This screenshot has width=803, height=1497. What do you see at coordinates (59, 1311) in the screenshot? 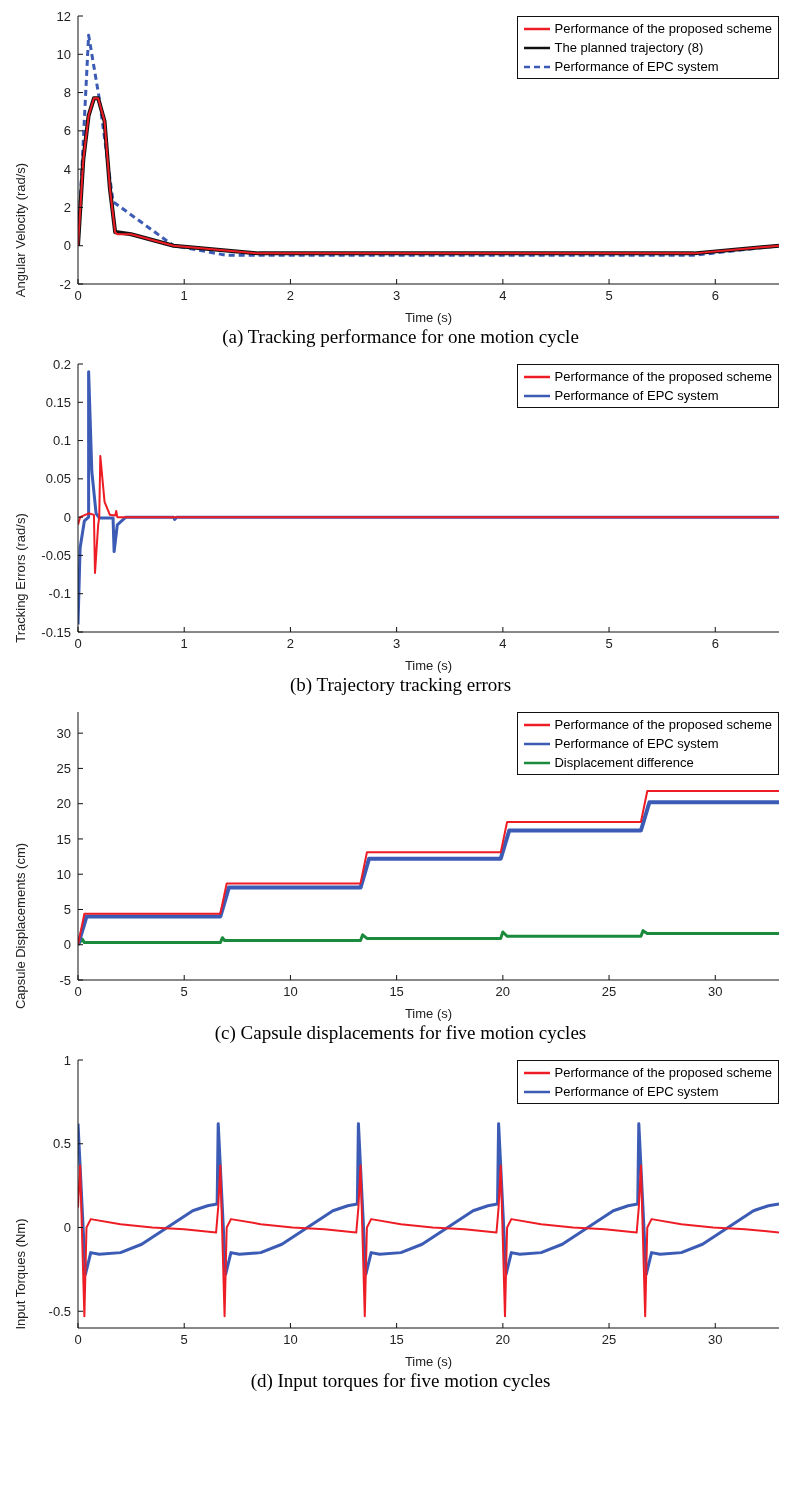
I see `y-tick-label: -0.5` at bounding box center [59, 1311].